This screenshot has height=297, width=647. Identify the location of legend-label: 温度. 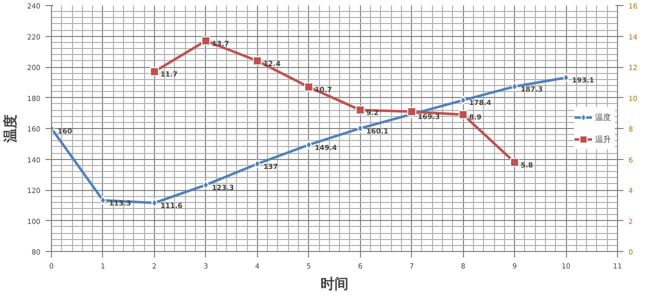
(603, 117).